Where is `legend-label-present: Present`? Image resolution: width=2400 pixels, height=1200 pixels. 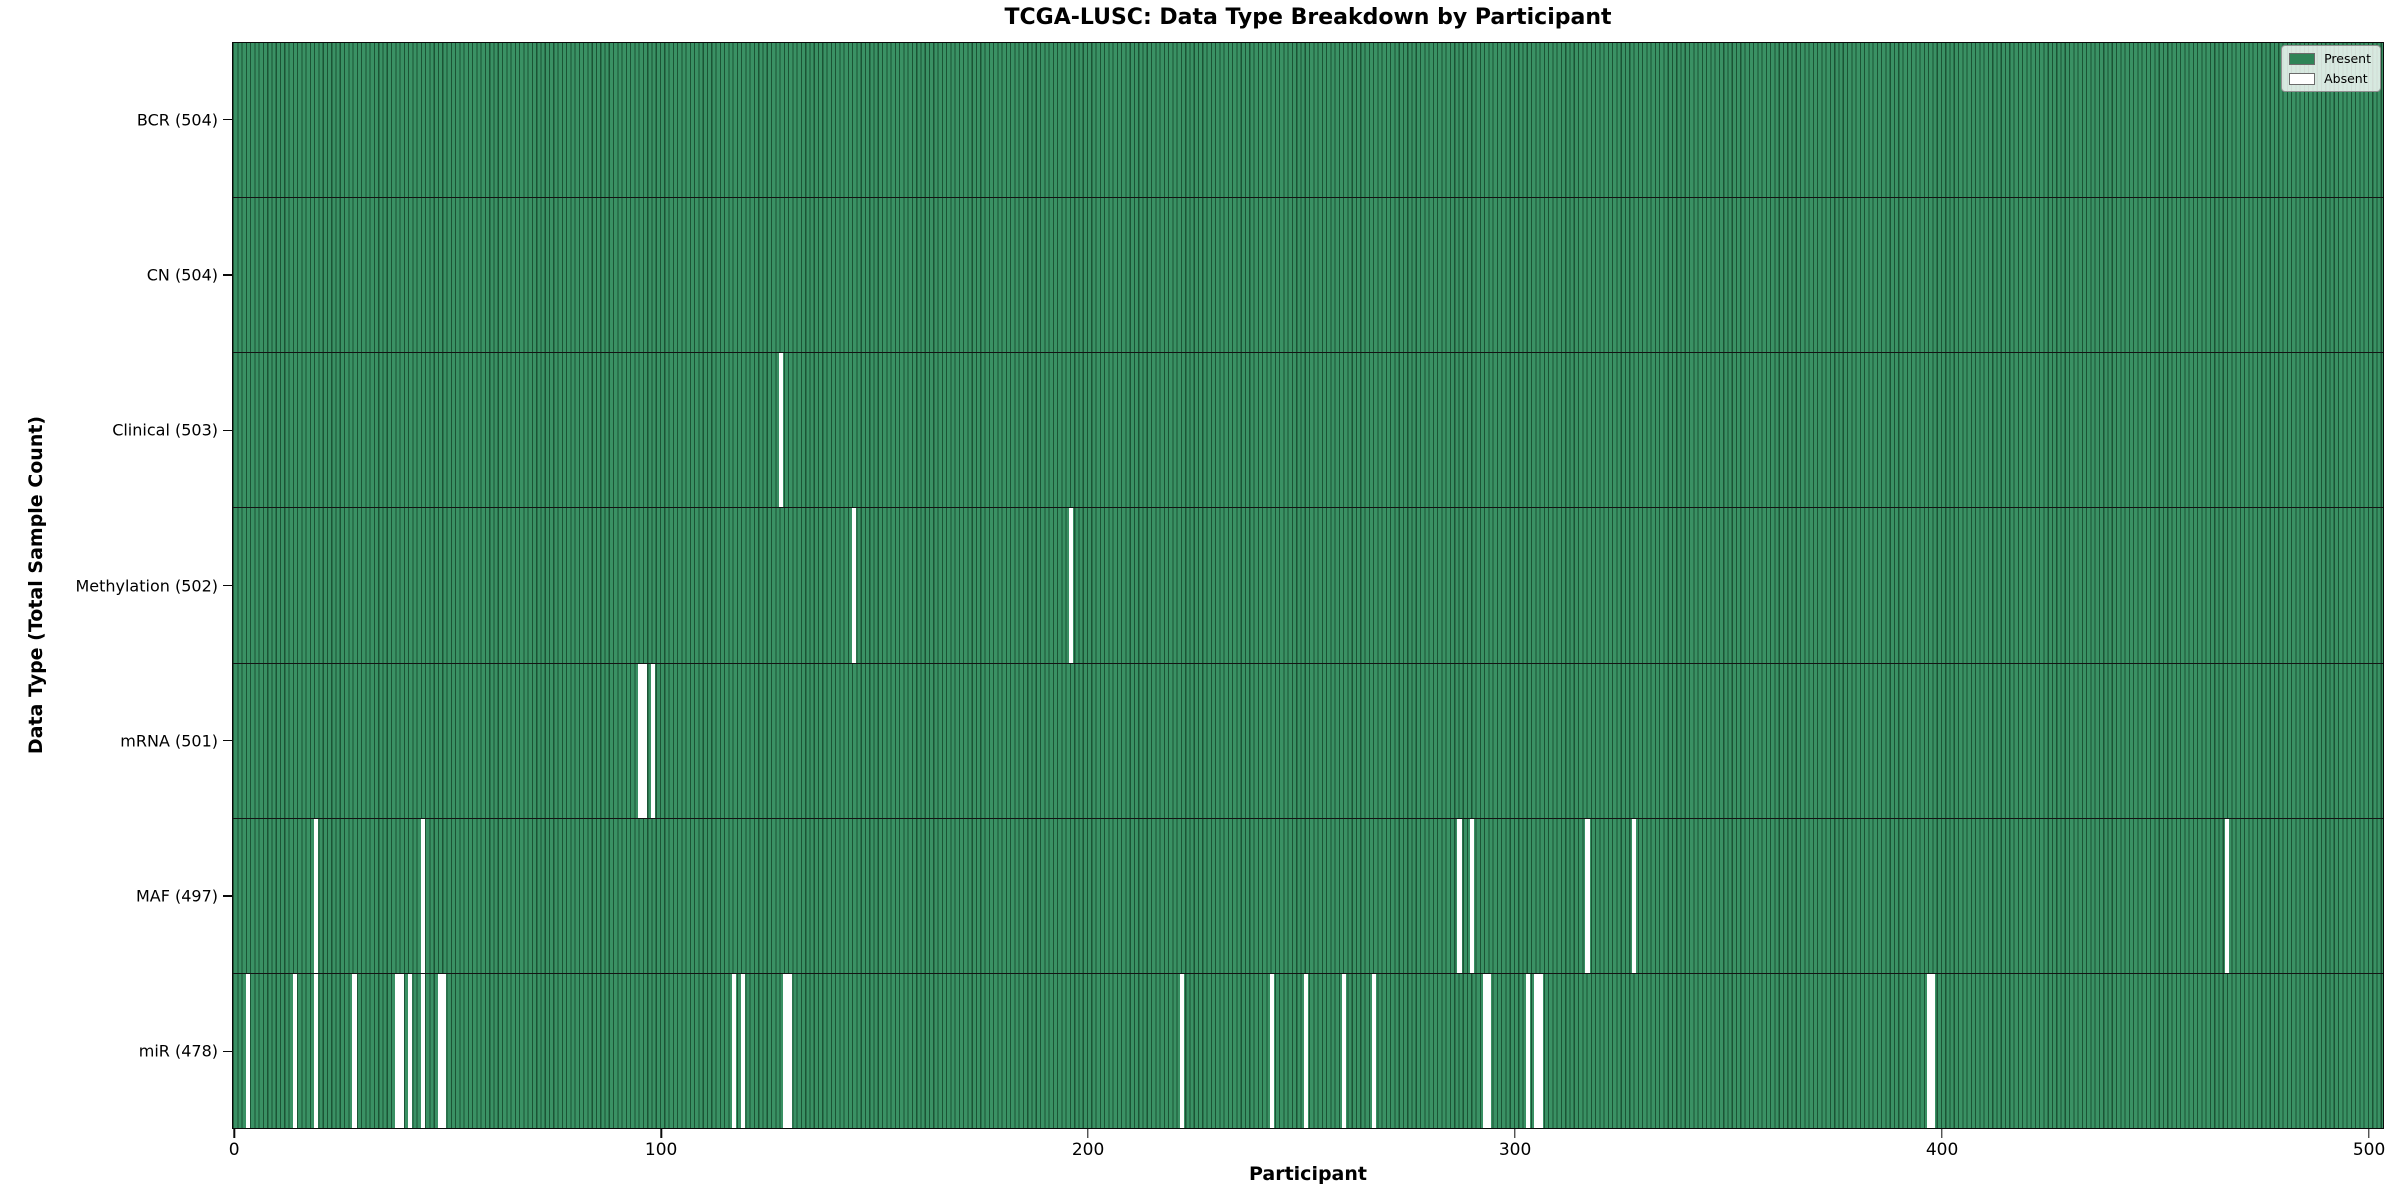 legend-label-present: Present is located at coordinates (2347, 58).